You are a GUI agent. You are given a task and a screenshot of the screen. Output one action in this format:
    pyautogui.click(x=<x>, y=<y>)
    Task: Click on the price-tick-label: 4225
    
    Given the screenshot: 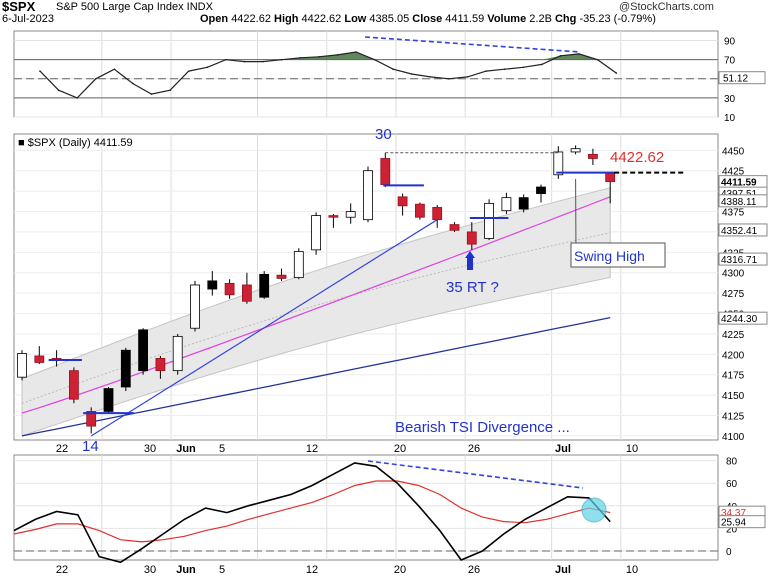 What is the action you would take?
    pyautogui.click(x=733, y=335)
    